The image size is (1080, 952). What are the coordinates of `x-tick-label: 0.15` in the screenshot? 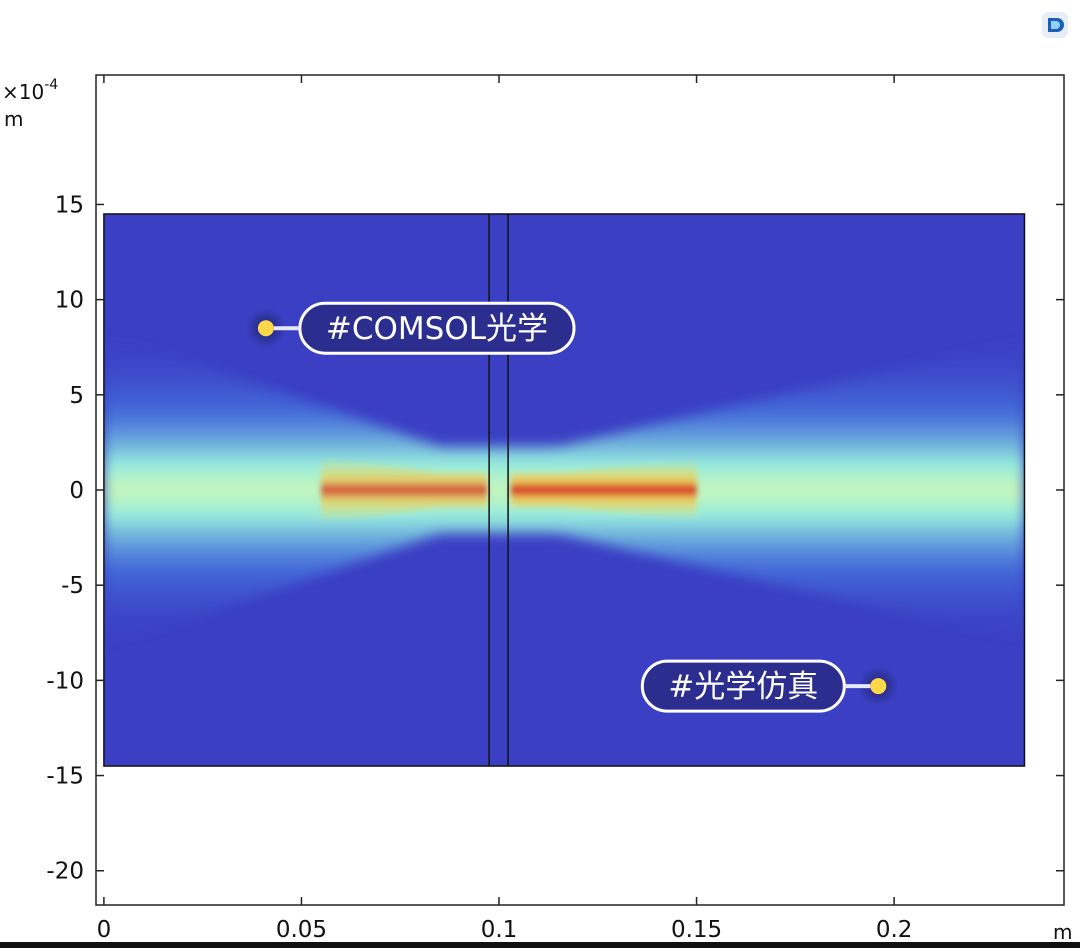 It's located at (696, 930).